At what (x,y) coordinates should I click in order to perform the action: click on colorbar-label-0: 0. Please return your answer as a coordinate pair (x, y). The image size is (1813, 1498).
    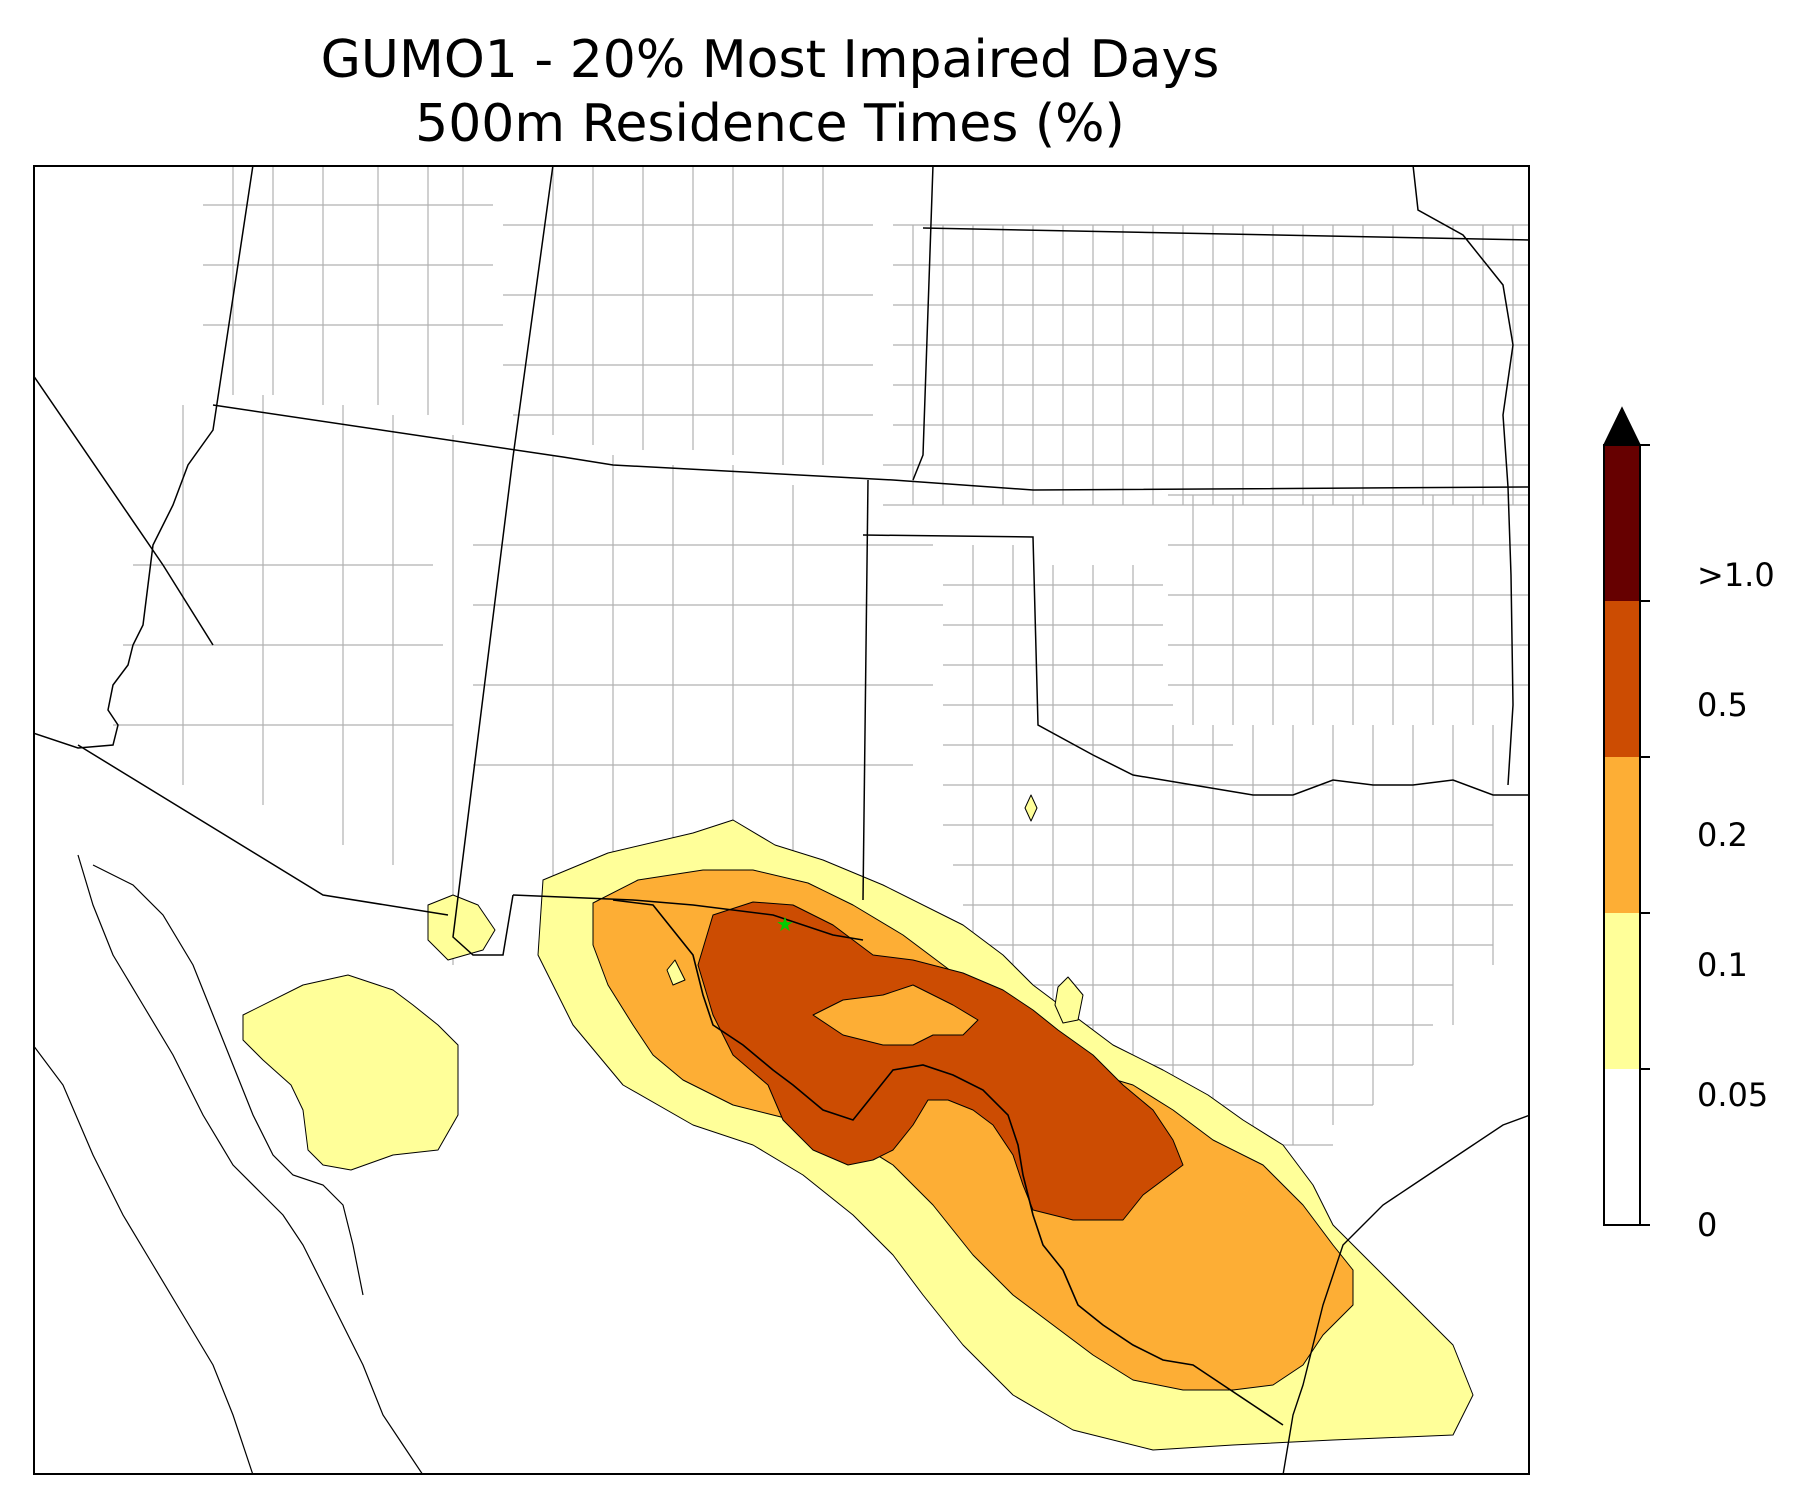
    Looking at the image, I should click on (1707, 1225).